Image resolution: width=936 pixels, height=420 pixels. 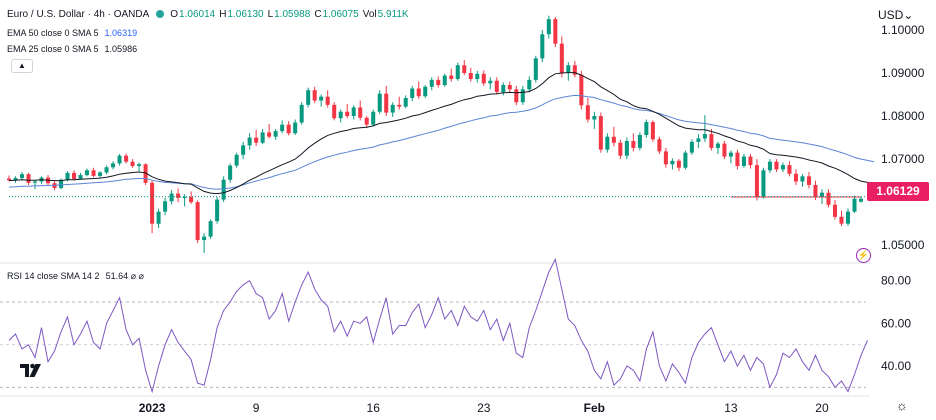 I want to click on currency-selector: USD⌄, so click(x=895, y=15).